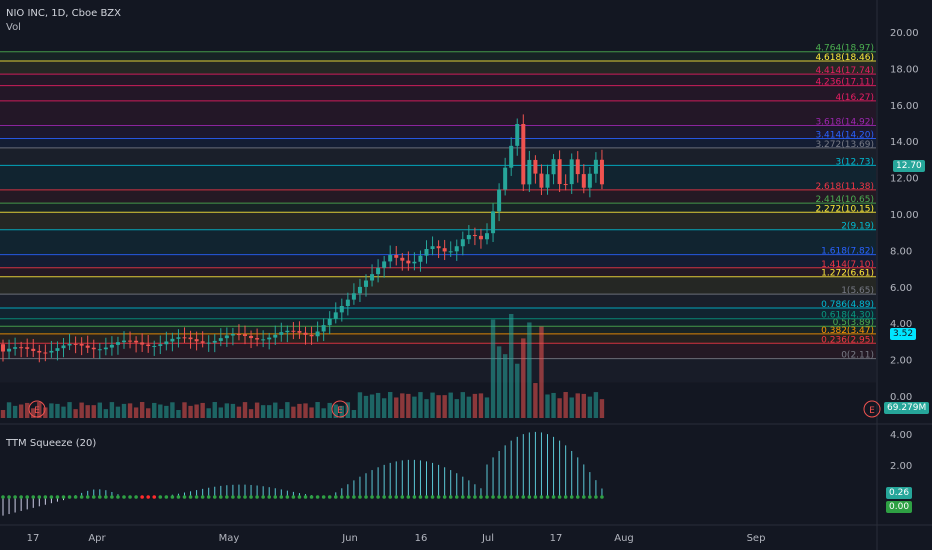 The image size is (932, 550). Describe the element at coordinates (904, 33) in the screenshot. I see `price-tick-label: 20.00` at that location.